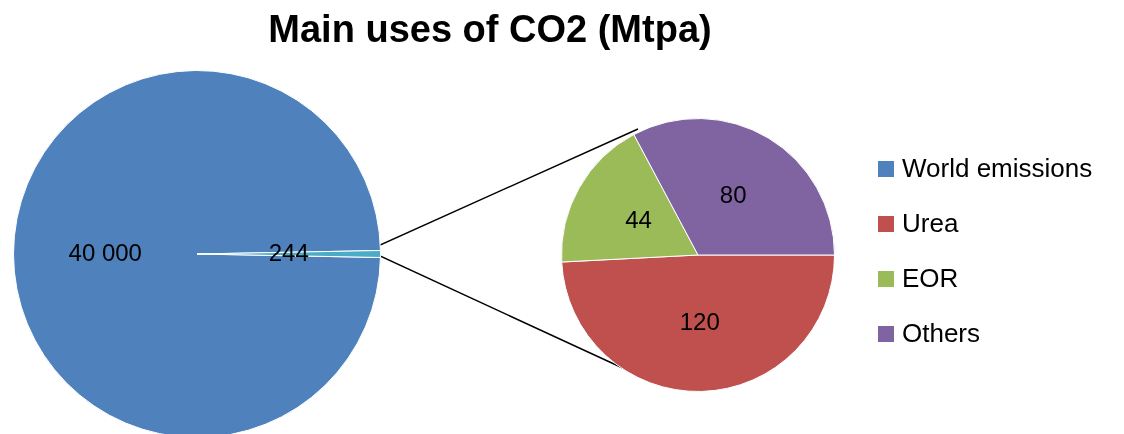 This screenshot has width=1124, height=434. I want to click on legend-label: Others, so click(941, 333).